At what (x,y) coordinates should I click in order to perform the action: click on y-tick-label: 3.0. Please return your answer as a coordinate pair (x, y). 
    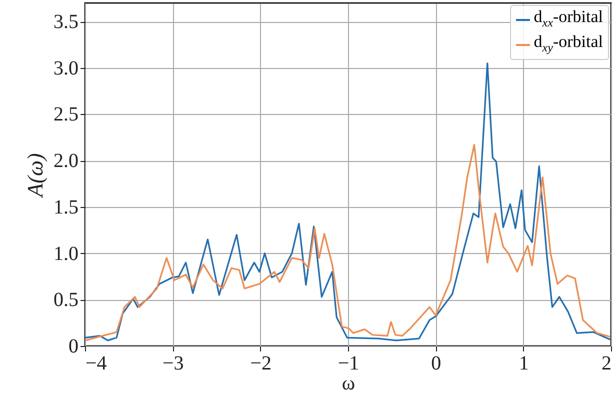
    Looking at the image, I should click on (66, 68).